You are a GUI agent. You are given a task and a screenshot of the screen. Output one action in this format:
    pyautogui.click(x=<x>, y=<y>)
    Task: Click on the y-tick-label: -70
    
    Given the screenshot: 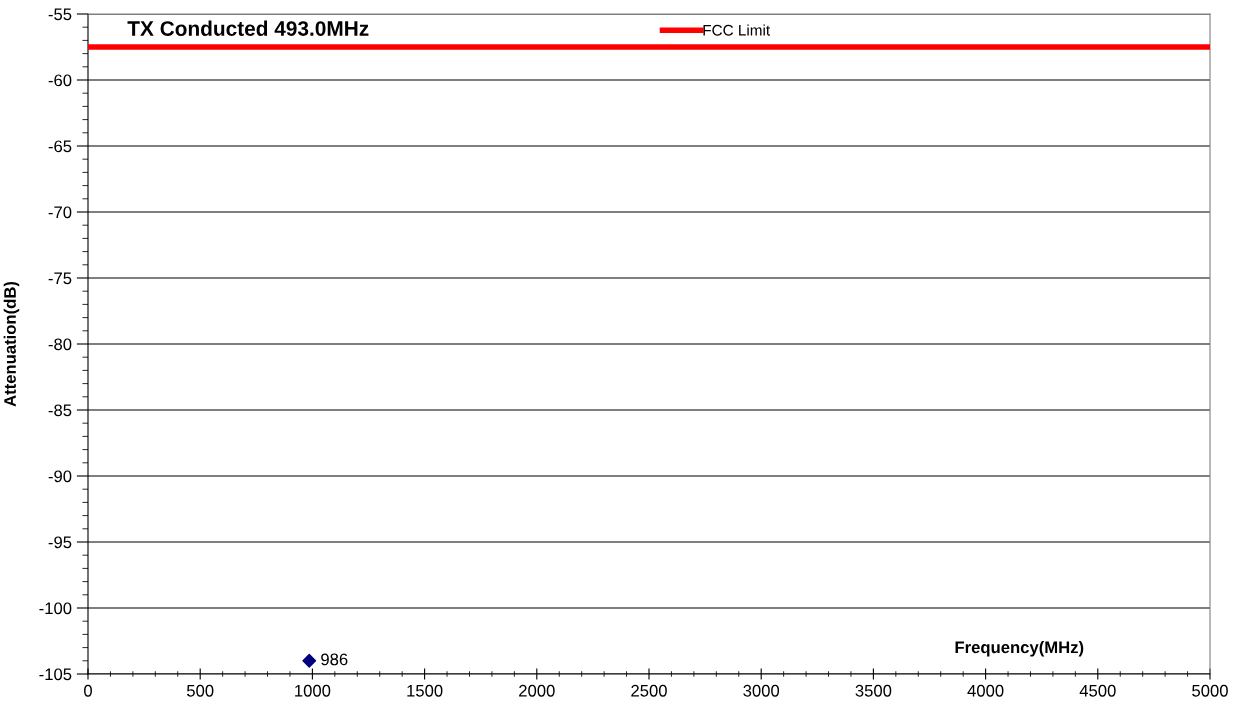 What is the action you would take?
    pyautogui.click(x=60, y=212)
    